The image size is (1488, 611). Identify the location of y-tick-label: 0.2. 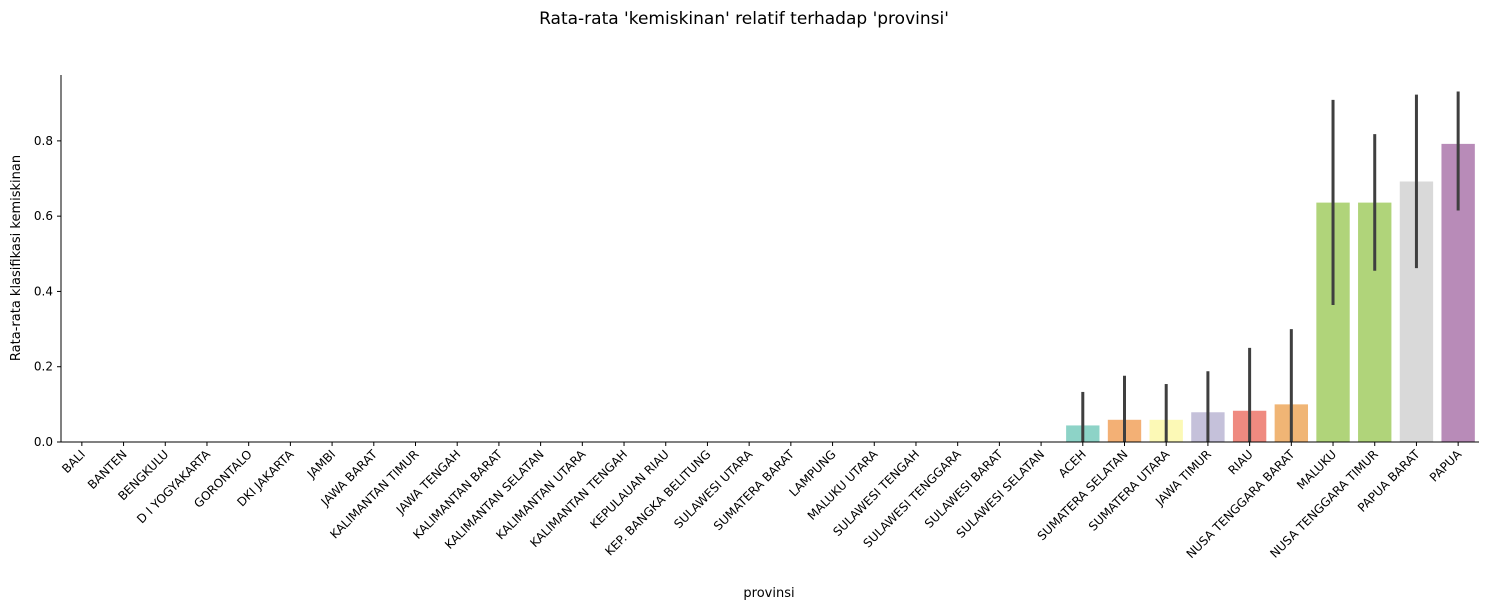
(43, 367).